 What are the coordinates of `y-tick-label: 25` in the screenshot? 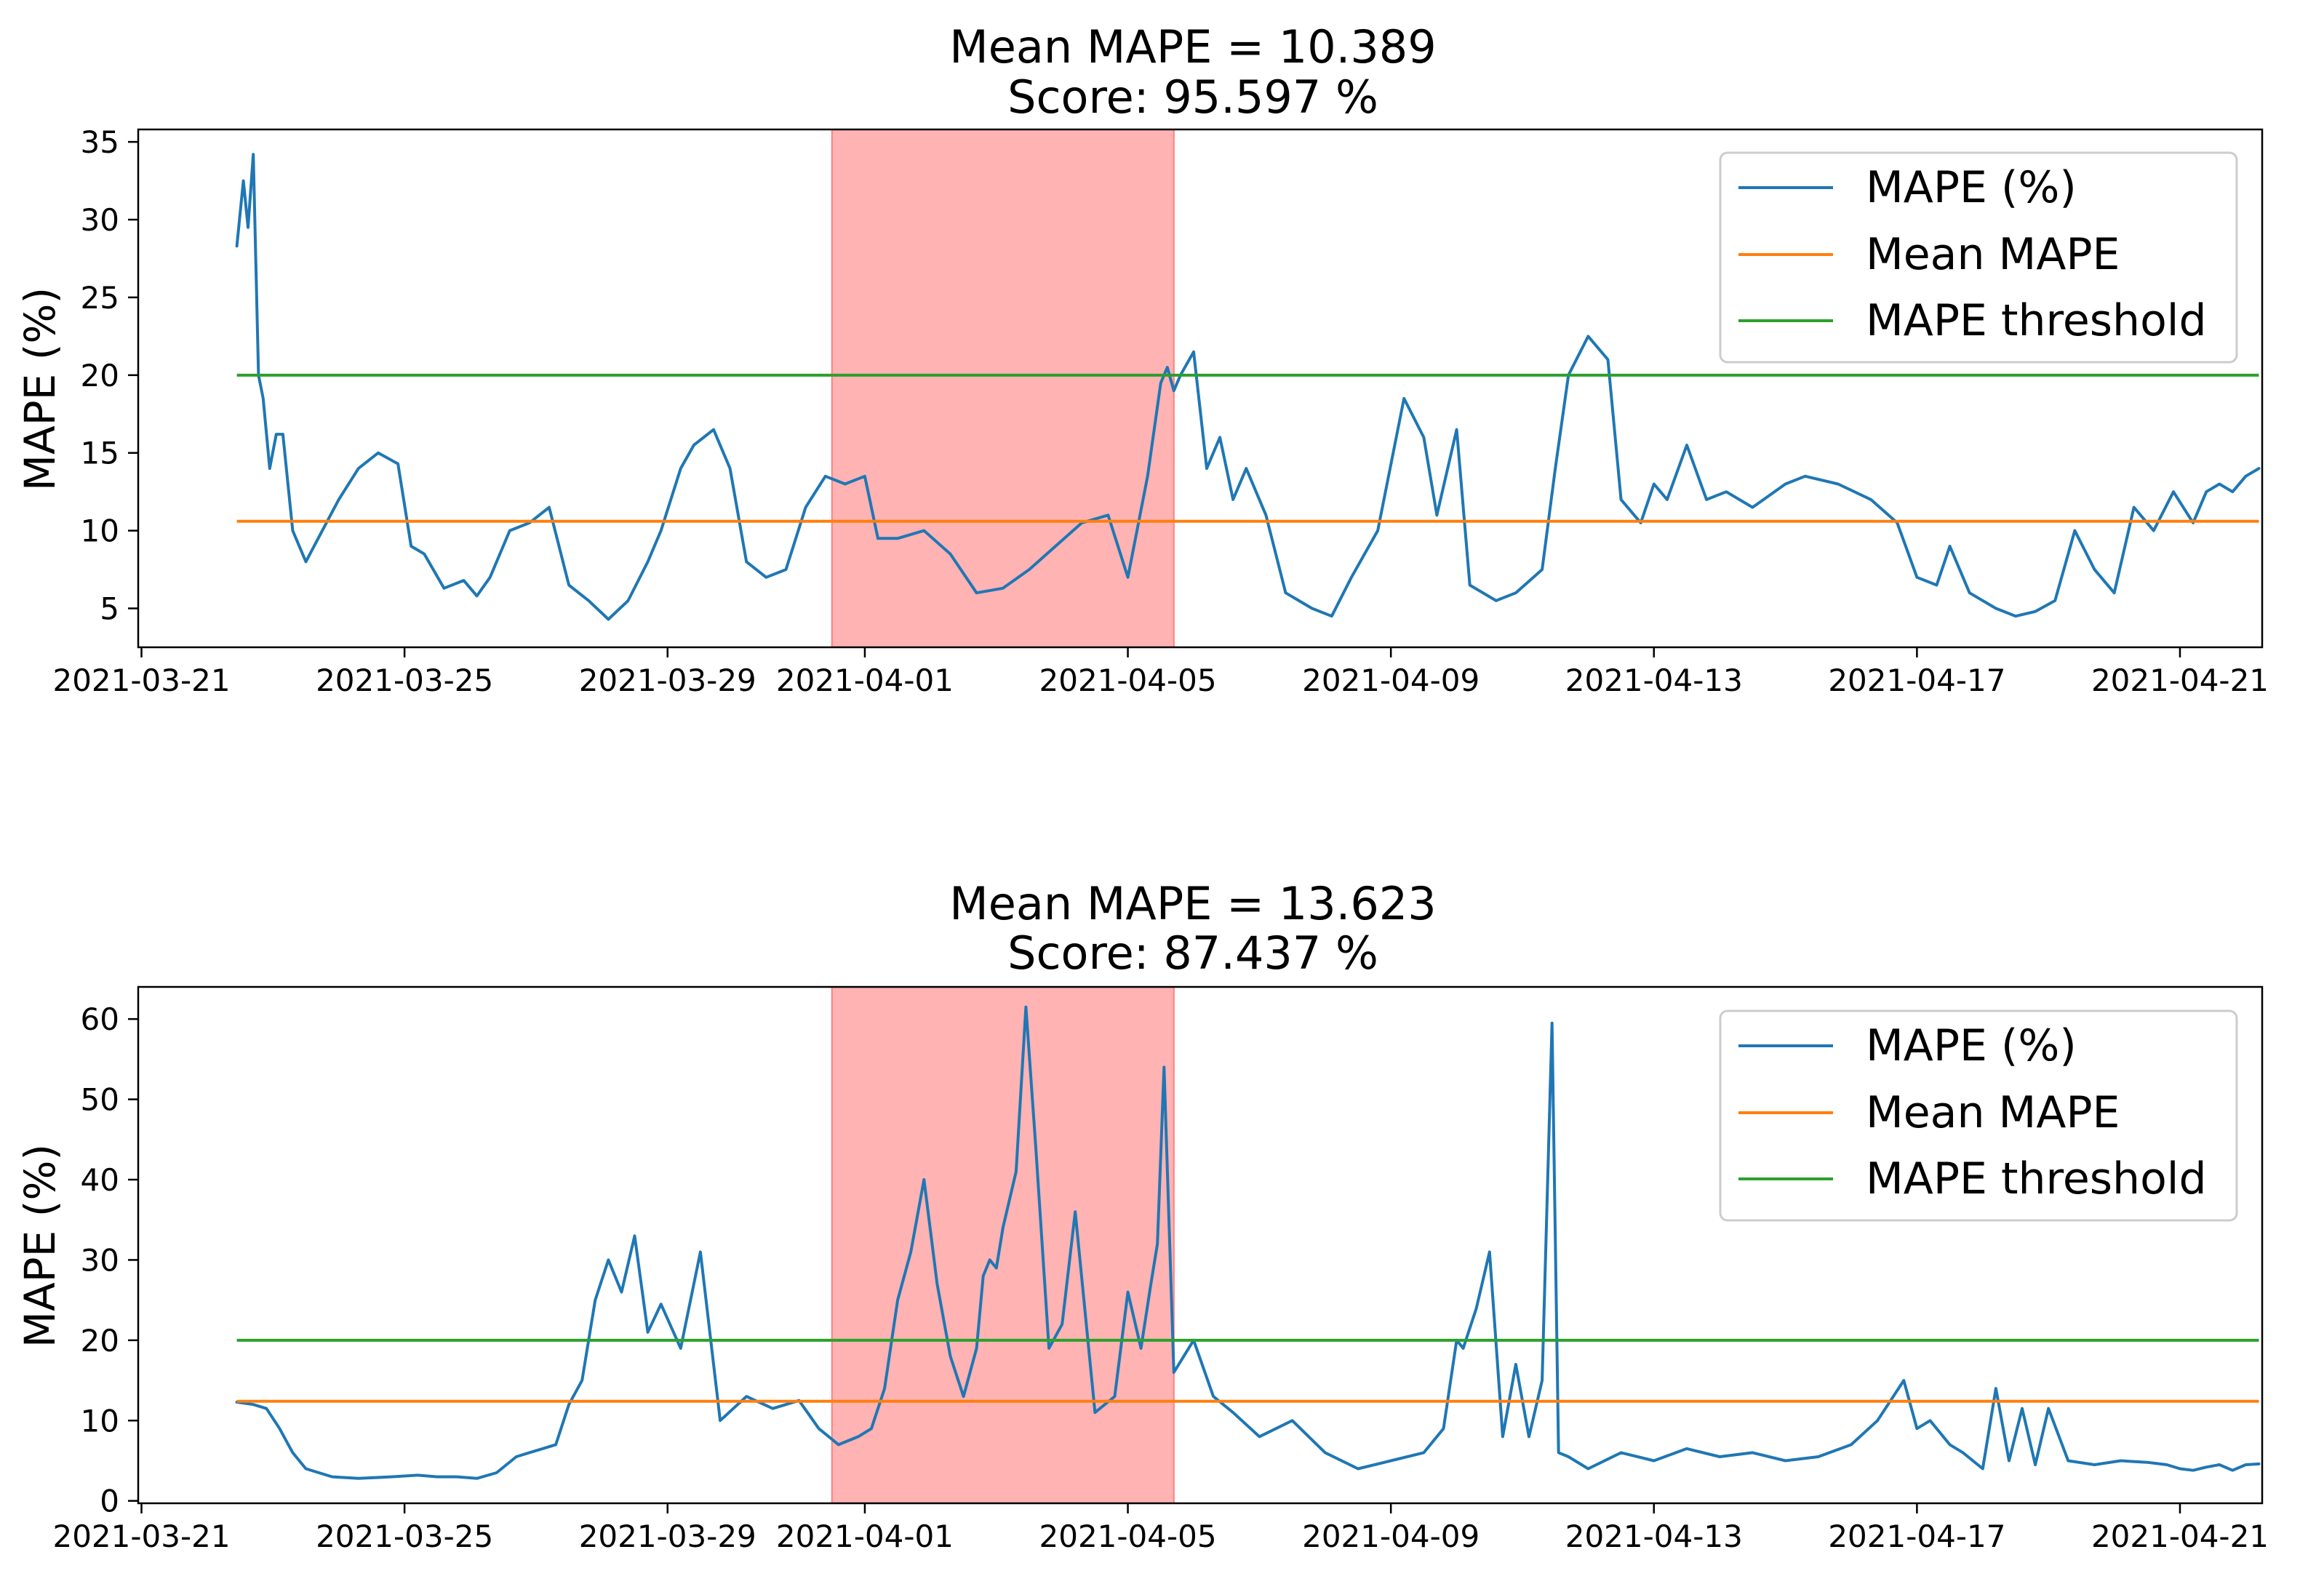 It's located at (100, 298).